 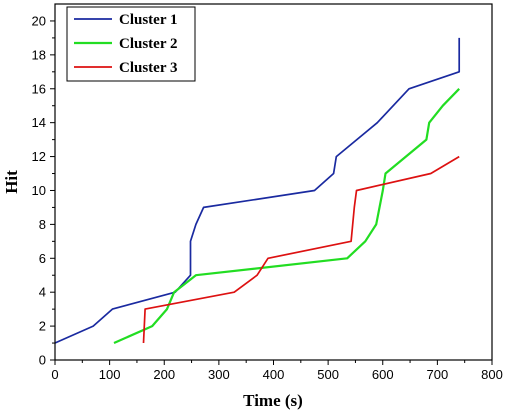 What do you see at coordinates (54, 374) in the screenshot?
I see `x-tick-label: 0` at bounding box center [54, 374].